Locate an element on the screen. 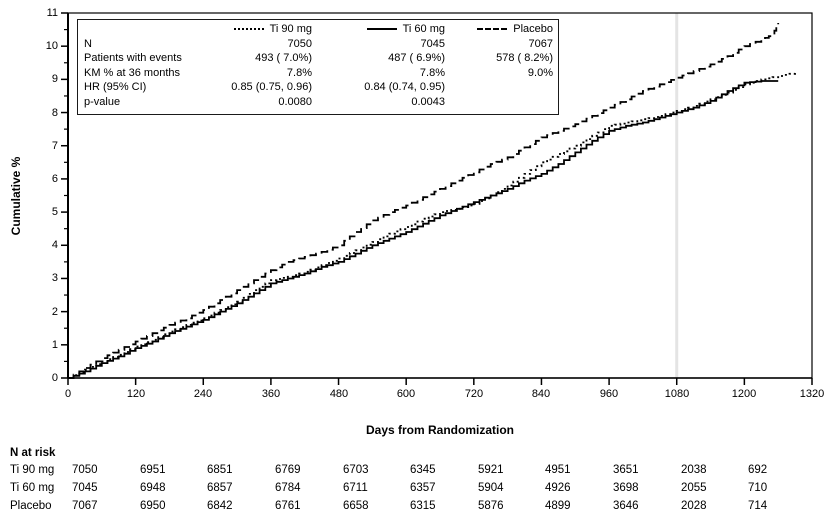  n-at-risk-value: 714 is located at coordinates (758, 506).